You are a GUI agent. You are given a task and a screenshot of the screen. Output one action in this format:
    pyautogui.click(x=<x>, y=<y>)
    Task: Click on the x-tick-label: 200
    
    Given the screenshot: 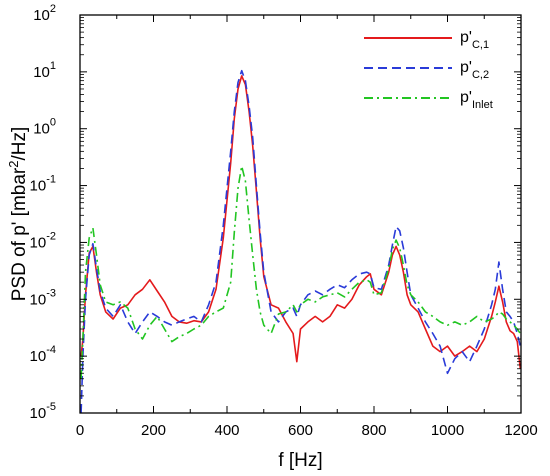 What is the action you would take?
    pyautogui.click(x=153, y=430)
    